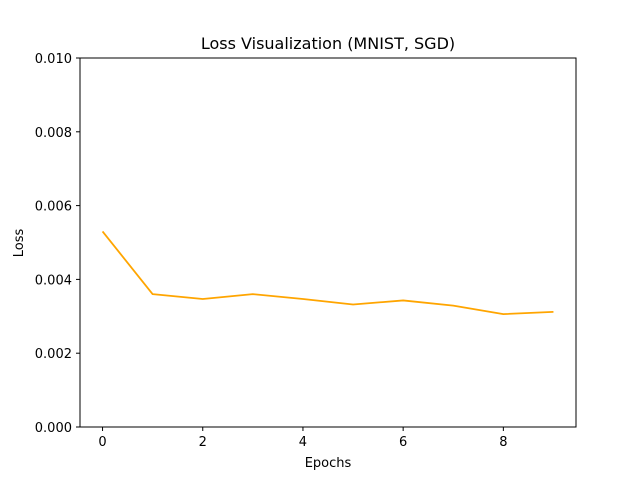 The height and width of the screenshot is (480, 640). Describe the element at coordinates (53, 280) in the screenshot. I see `y-tick-label: 0.004` at that location.